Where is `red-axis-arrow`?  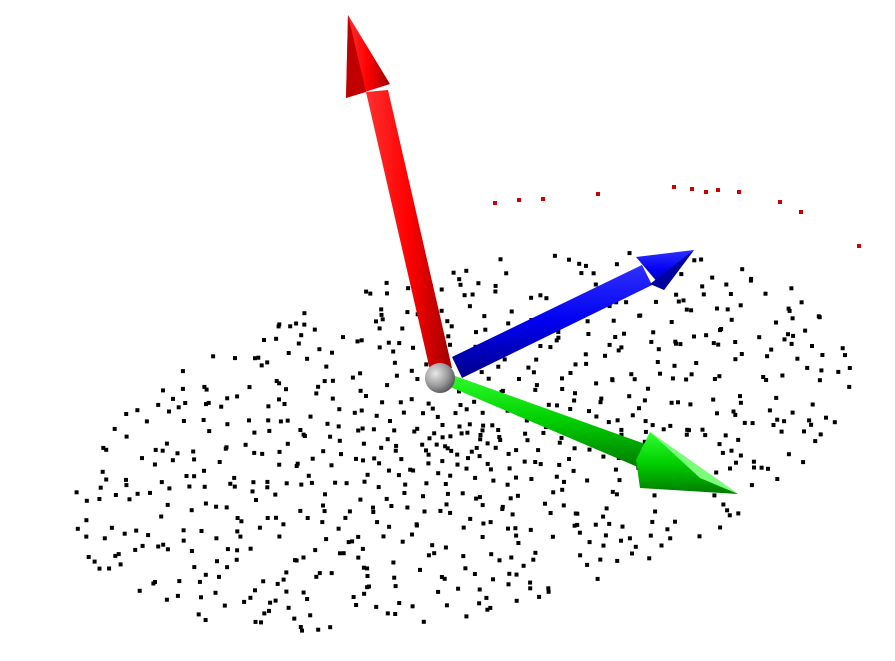
red-axis-arrow is located at coordinates (399, 192).